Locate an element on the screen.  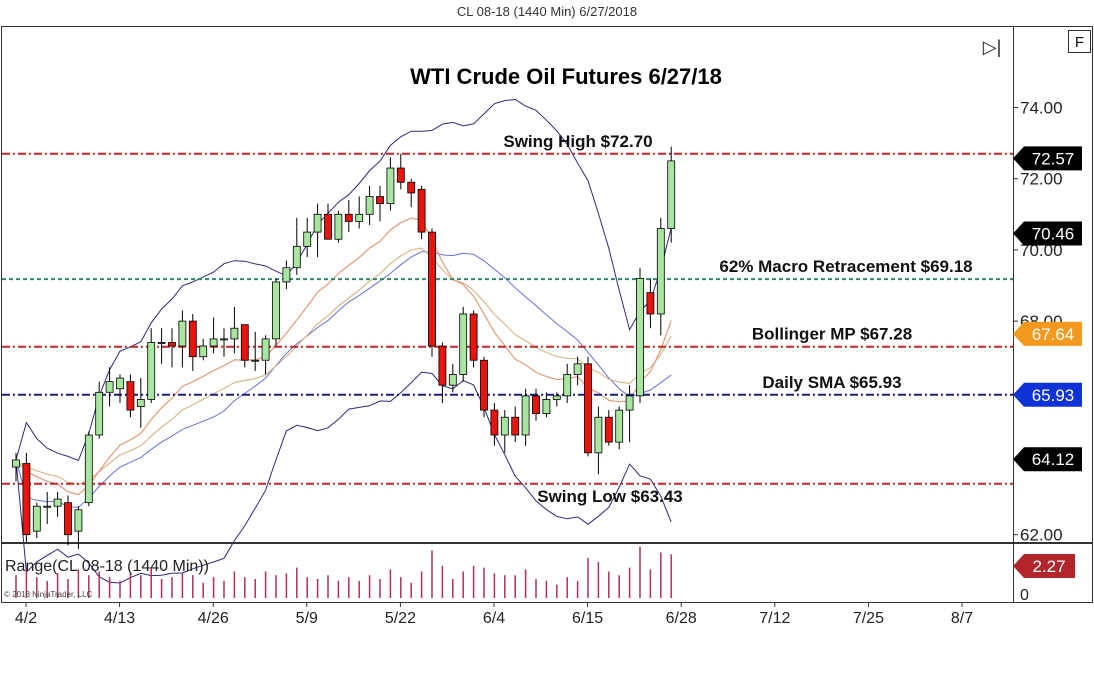
x-tick-label: 5/9 is located at coordinates (307, 618).